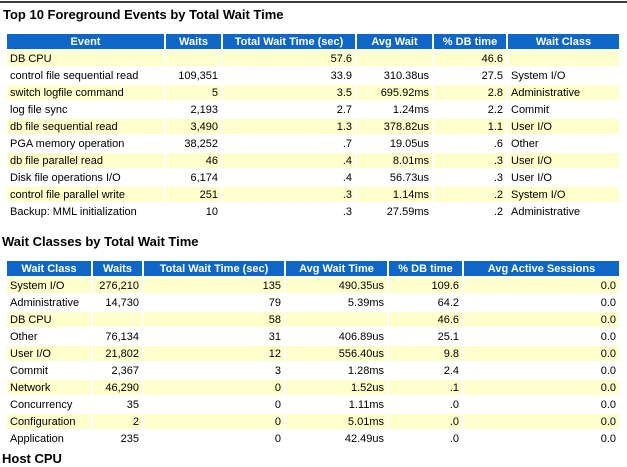 The width and height of the screenshot is (627, 467). I want to click on table-cell: 135, so click(214, 285).